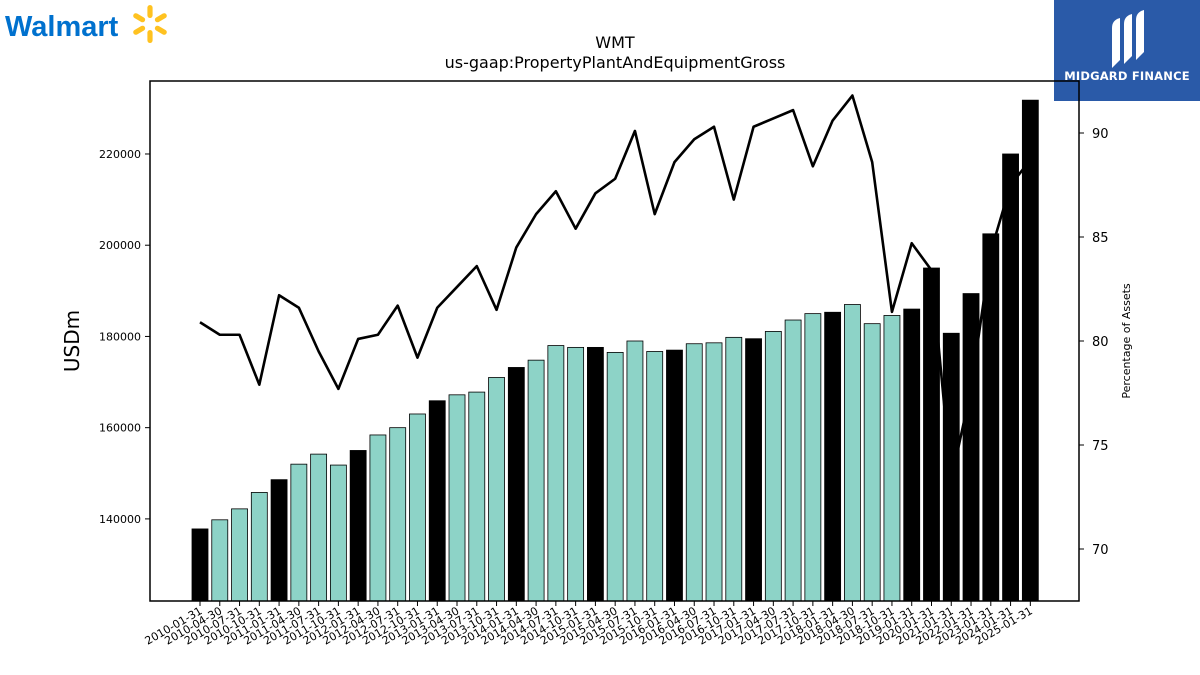 The image size is (1200, 675). Describe the element at coordinates (72, 341) in the screenshot. I see `y-axis-label: USDm` at that location.